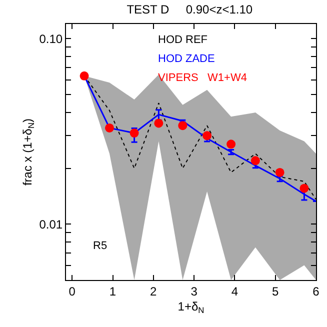 The height and width of the screenshot is (327, 327). I want to click on text: HOD ZADE, so click(186, 59).